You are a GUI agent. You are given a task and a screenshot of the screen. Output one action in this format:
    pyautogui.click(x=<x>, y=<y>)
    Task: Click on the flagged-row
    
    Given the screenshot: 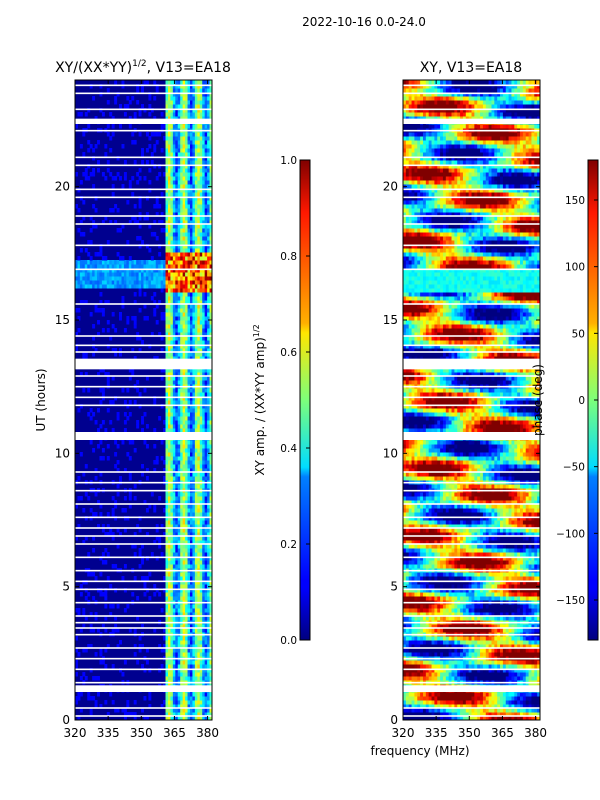 What is the action you would take?
    pyautogui.click(x=143, y=504)
    